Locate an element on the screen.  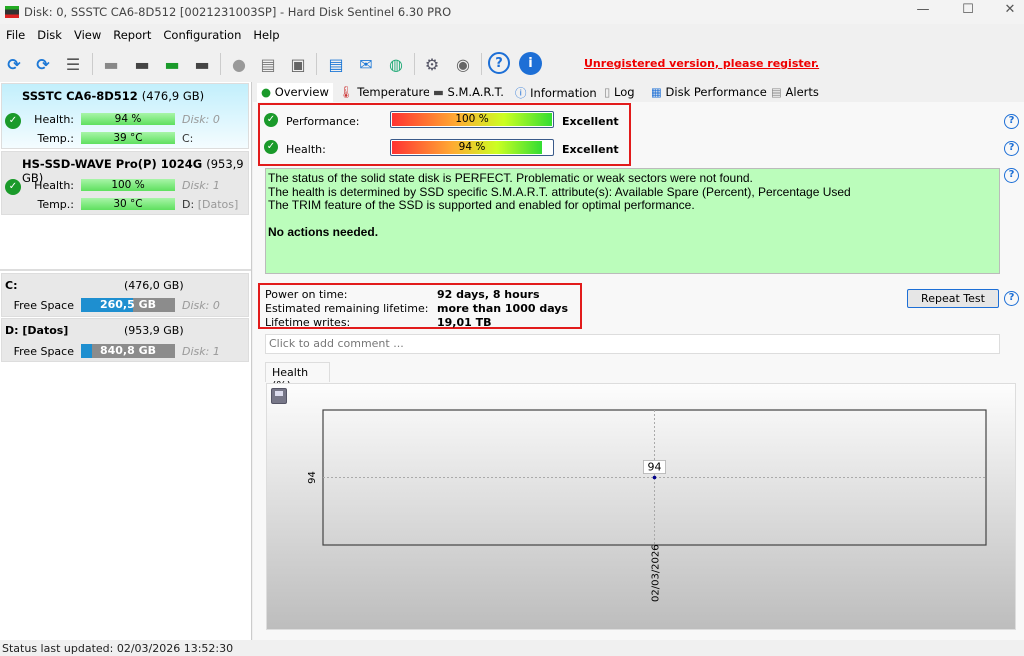
menu-bar: File Disk View Report Configuration Help is located at coordinates (143, 36).